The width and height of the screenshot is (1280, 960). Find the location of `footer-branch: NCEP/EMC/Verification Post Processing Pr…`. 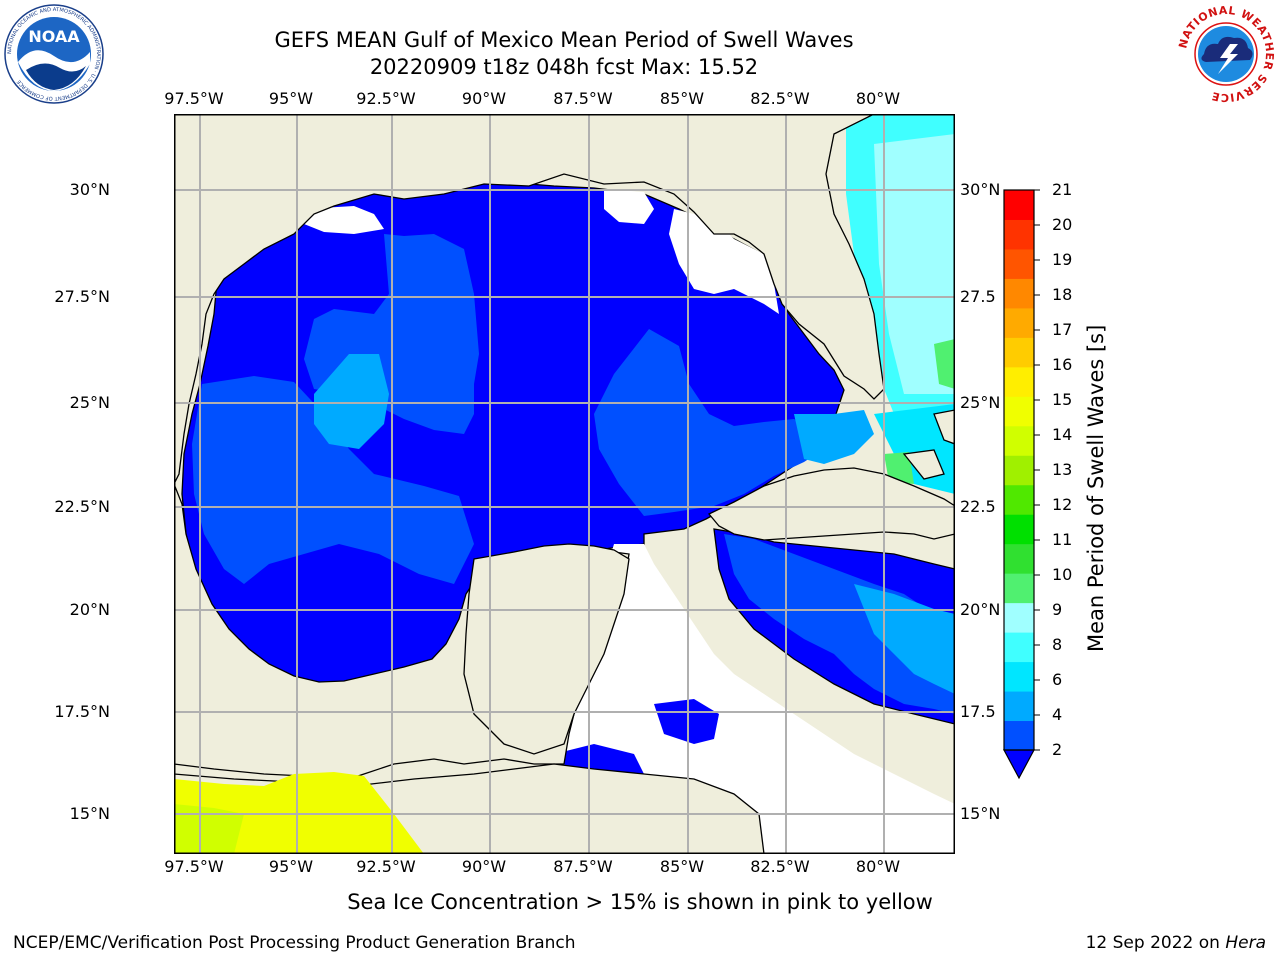

footer-branch: NCEP/EMC/Verification Post Processing Pr… is located at coordinates (294, 943).